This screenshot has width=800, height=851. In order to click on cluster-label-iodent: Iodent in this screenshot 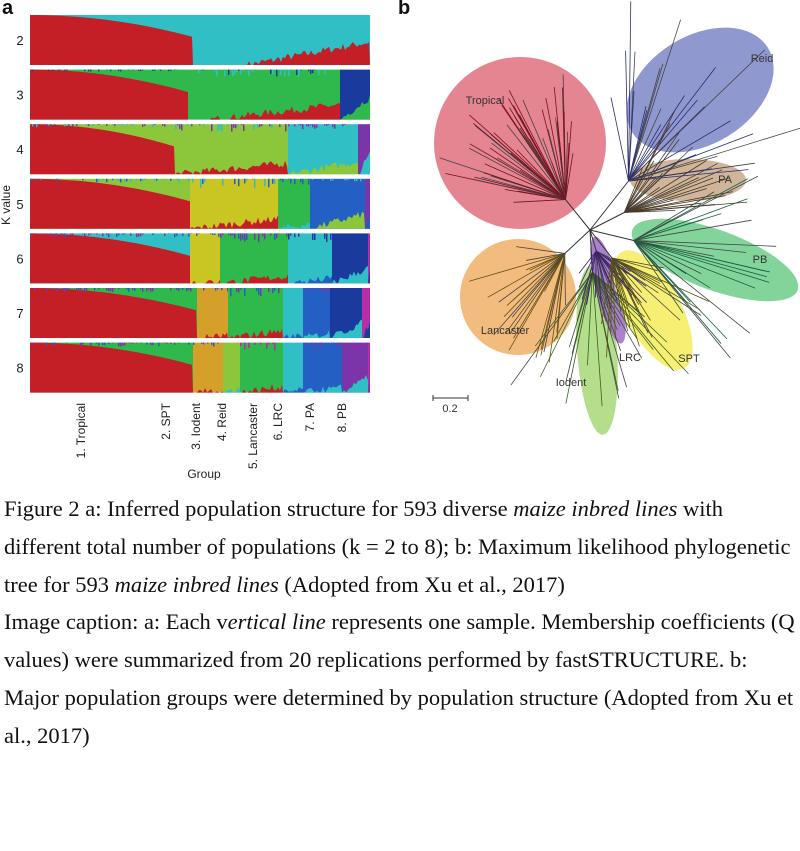, I will do `click(571, 383)`.